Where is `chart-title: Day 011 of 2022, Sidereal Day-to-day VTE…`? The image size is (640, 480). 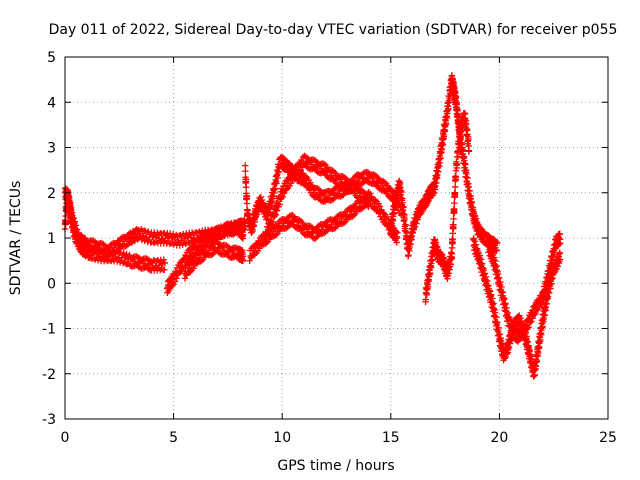
chart-title: Day 011 of 2022, Sidereal Day-to-day VTE… is located at coordinates (333, 30).